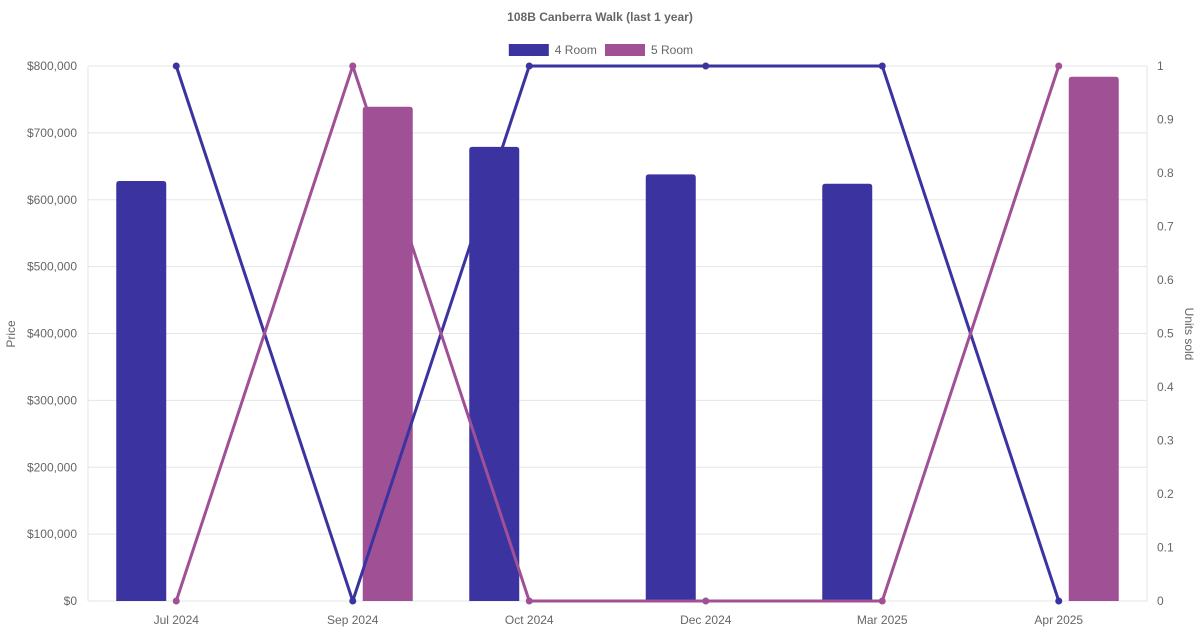 This screenshot has height=630, width=1200. What do you see at coordinates (1165, 548) in the screenshot?
I see `y2-tick-label: 0.1` at bounding box center [1165, 548].